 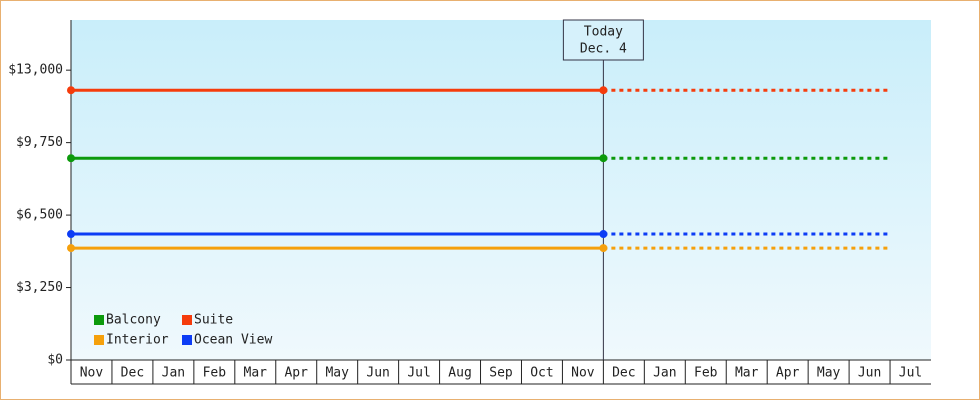 I want to click on legend-label: Suite, so click(x=213, y=320).